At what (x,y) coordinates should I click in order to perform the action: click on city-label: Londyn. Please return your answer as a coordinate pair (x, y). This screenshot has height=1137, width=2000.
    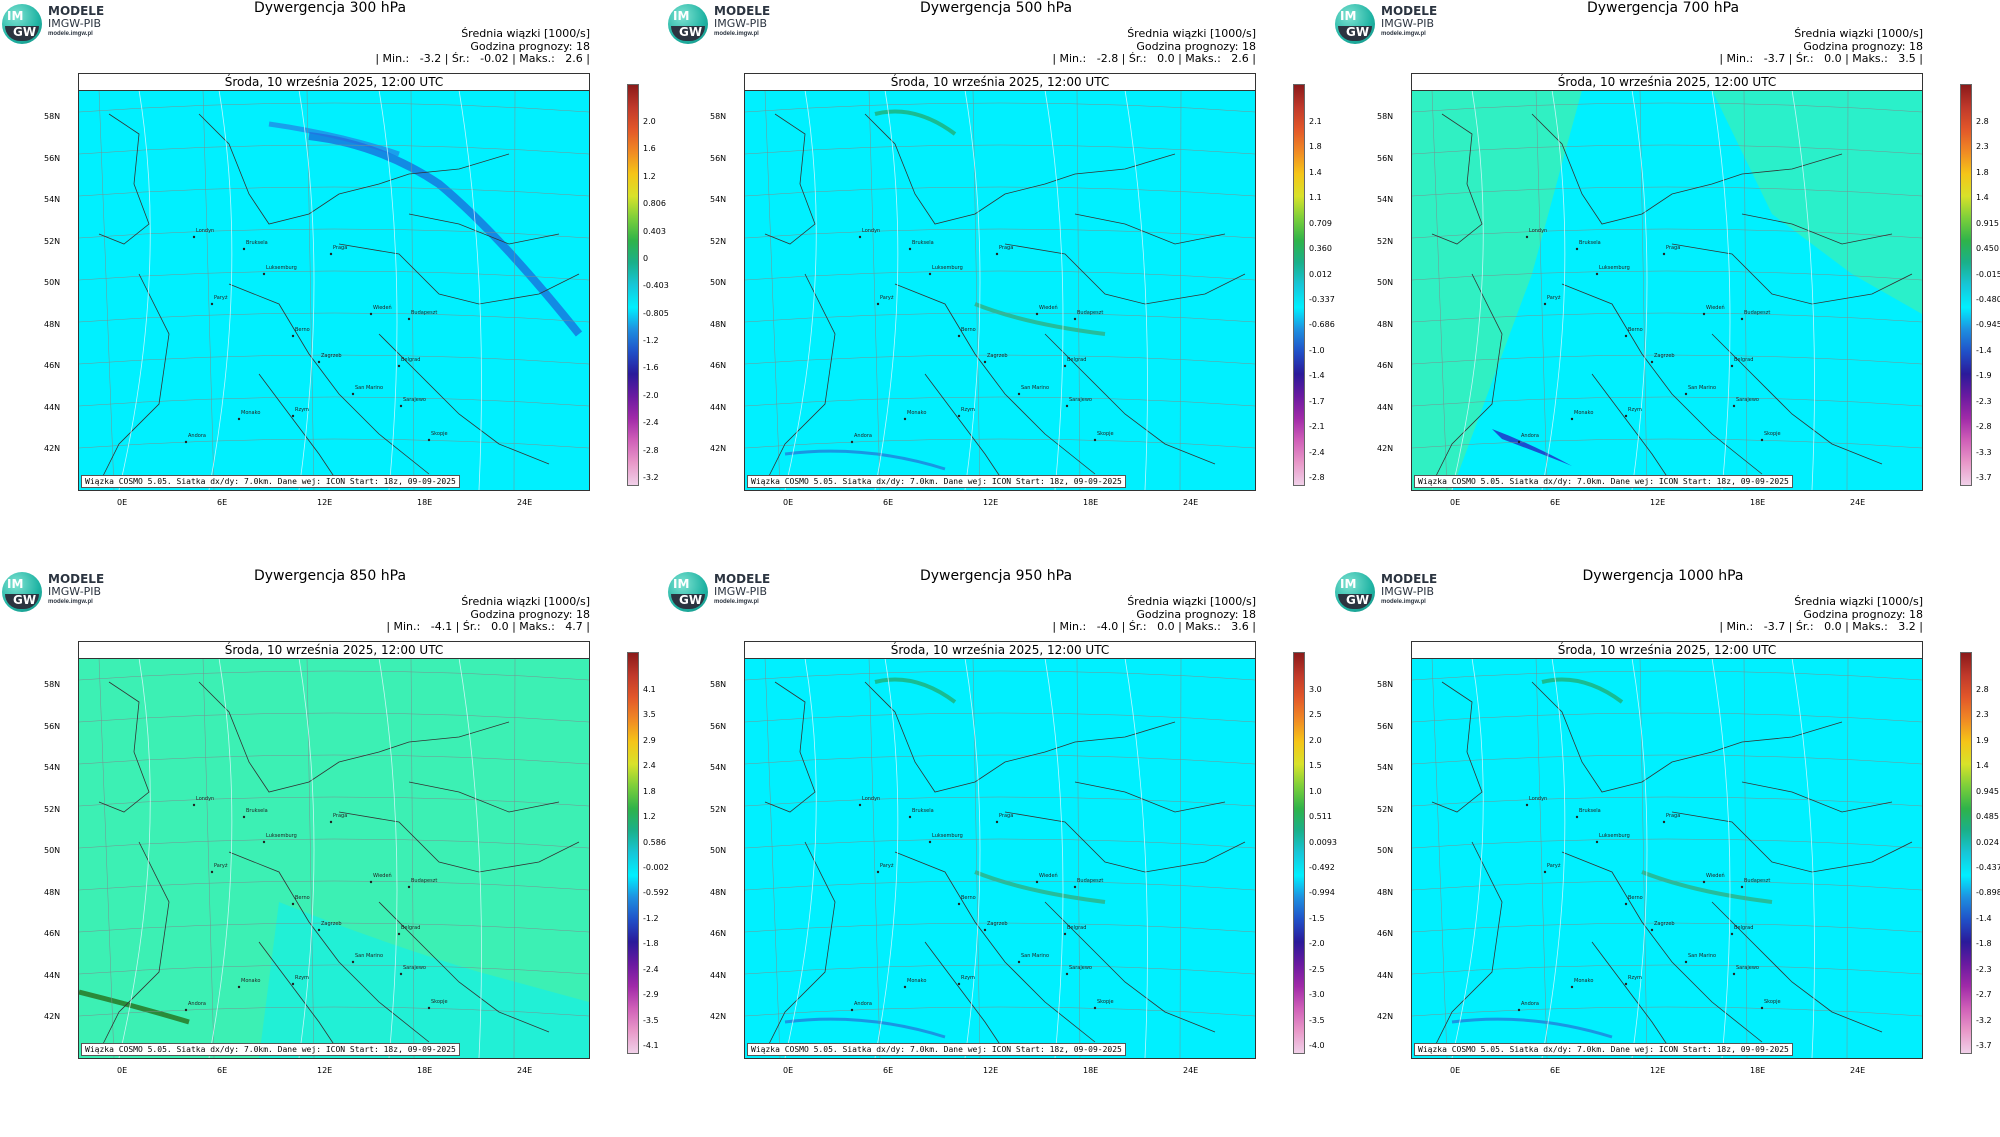
    Looking at the image, I should click on (1538, 231).